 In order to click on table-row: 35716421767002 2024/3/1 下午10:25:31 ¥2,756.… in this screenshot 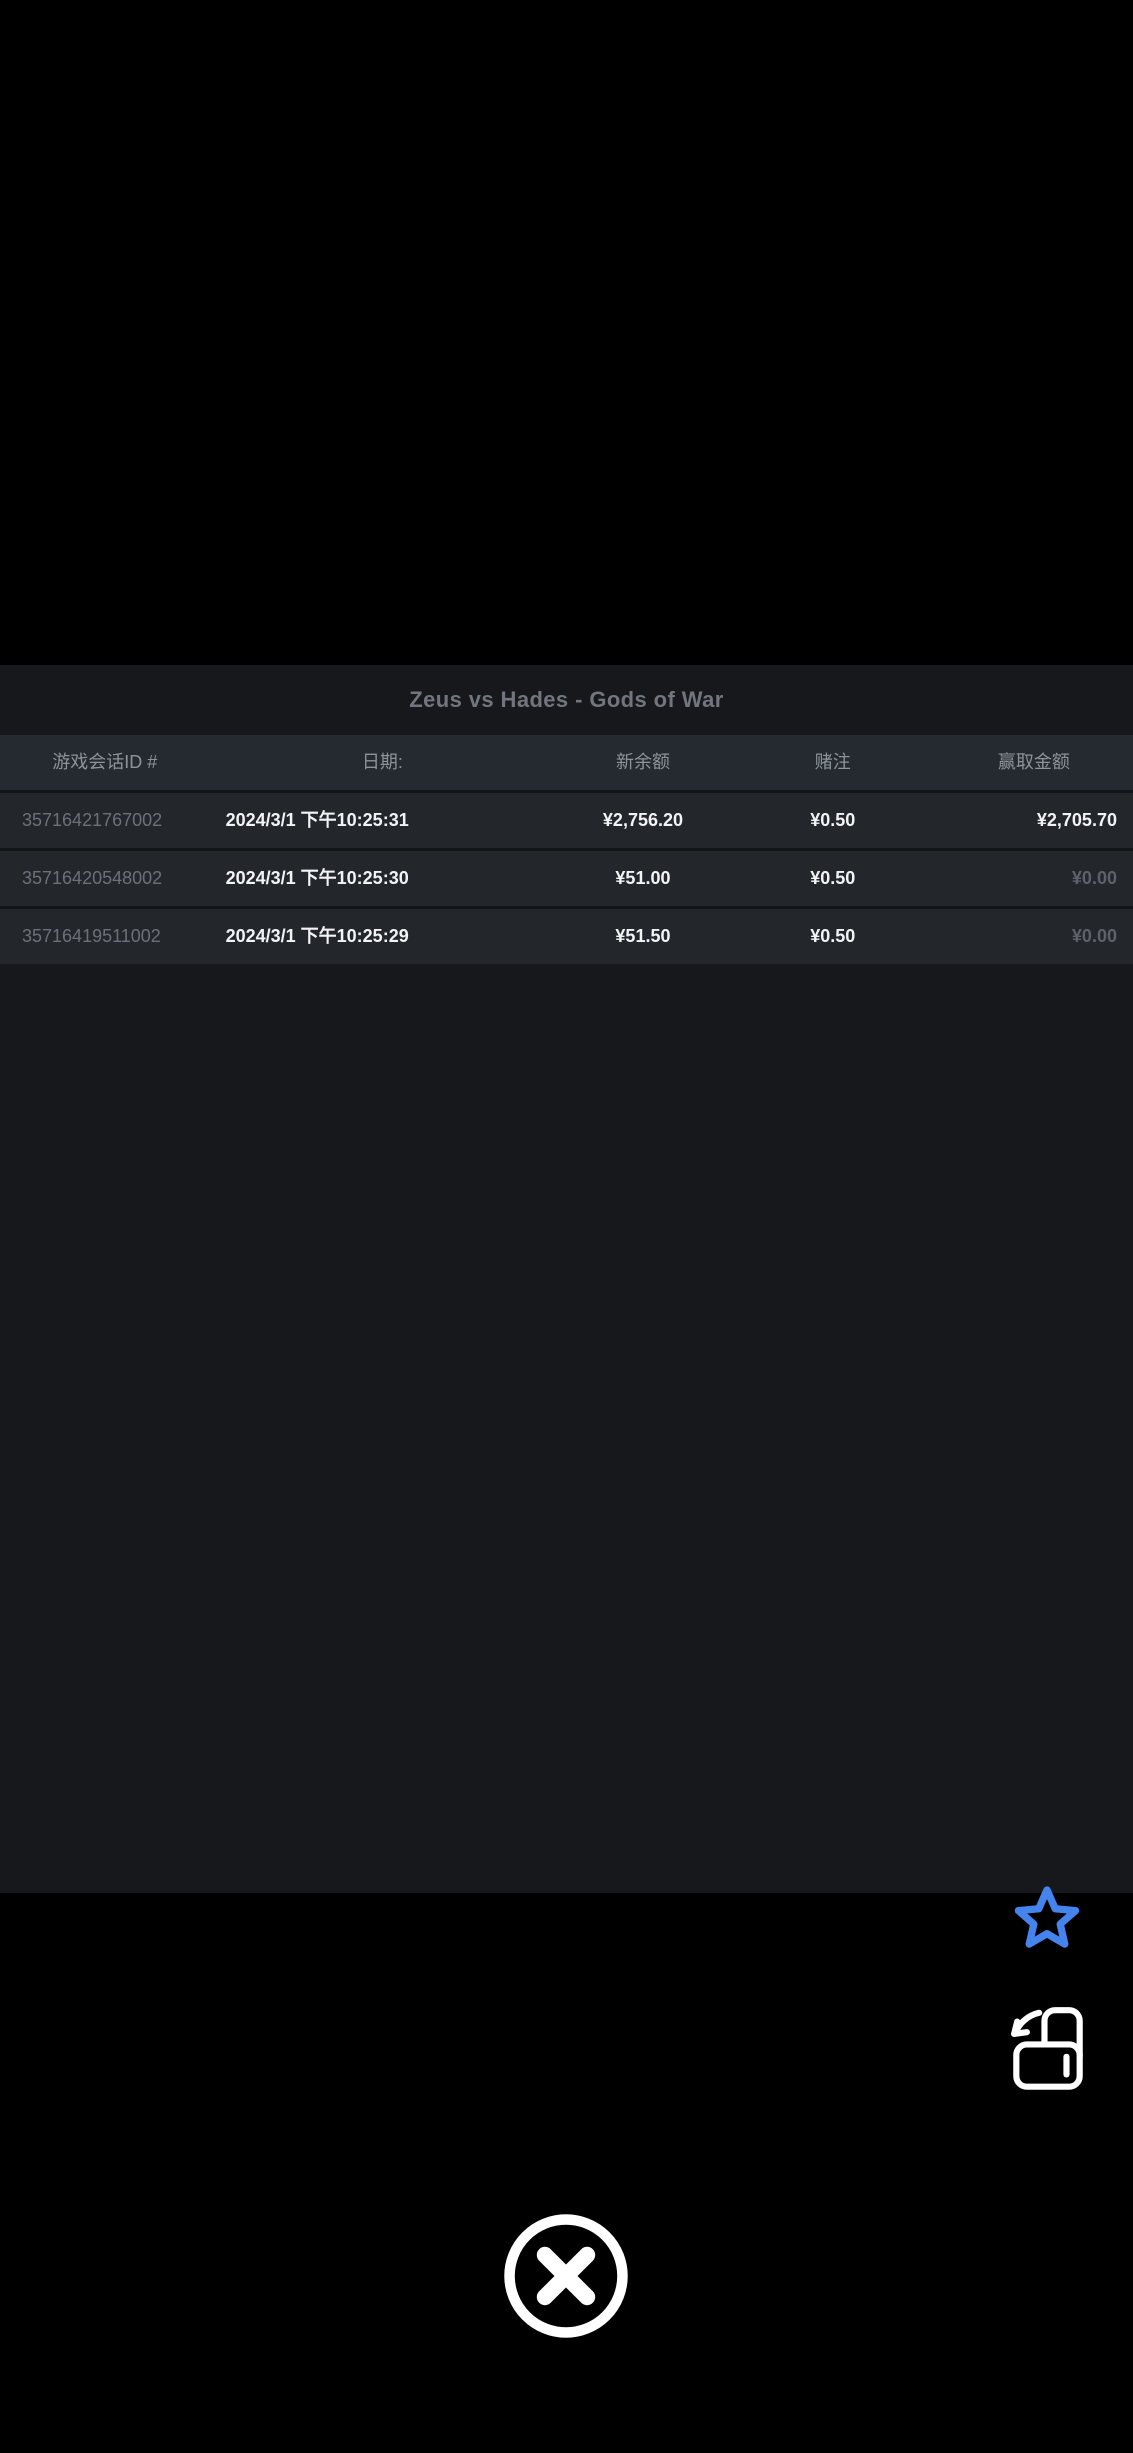, I will do `click(566, 819)`.